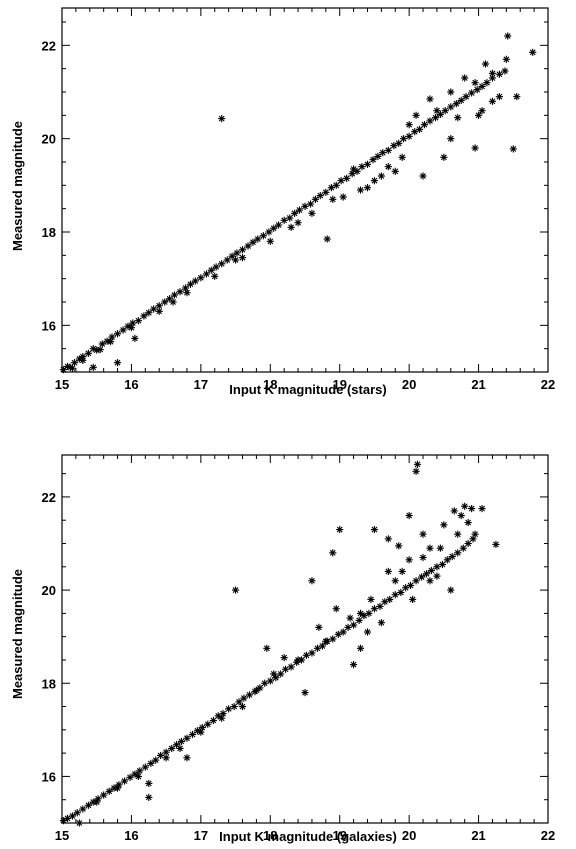 This screenshot has width=576, height=849. I want to click on x-tick-label: 19, so click(339, 384).